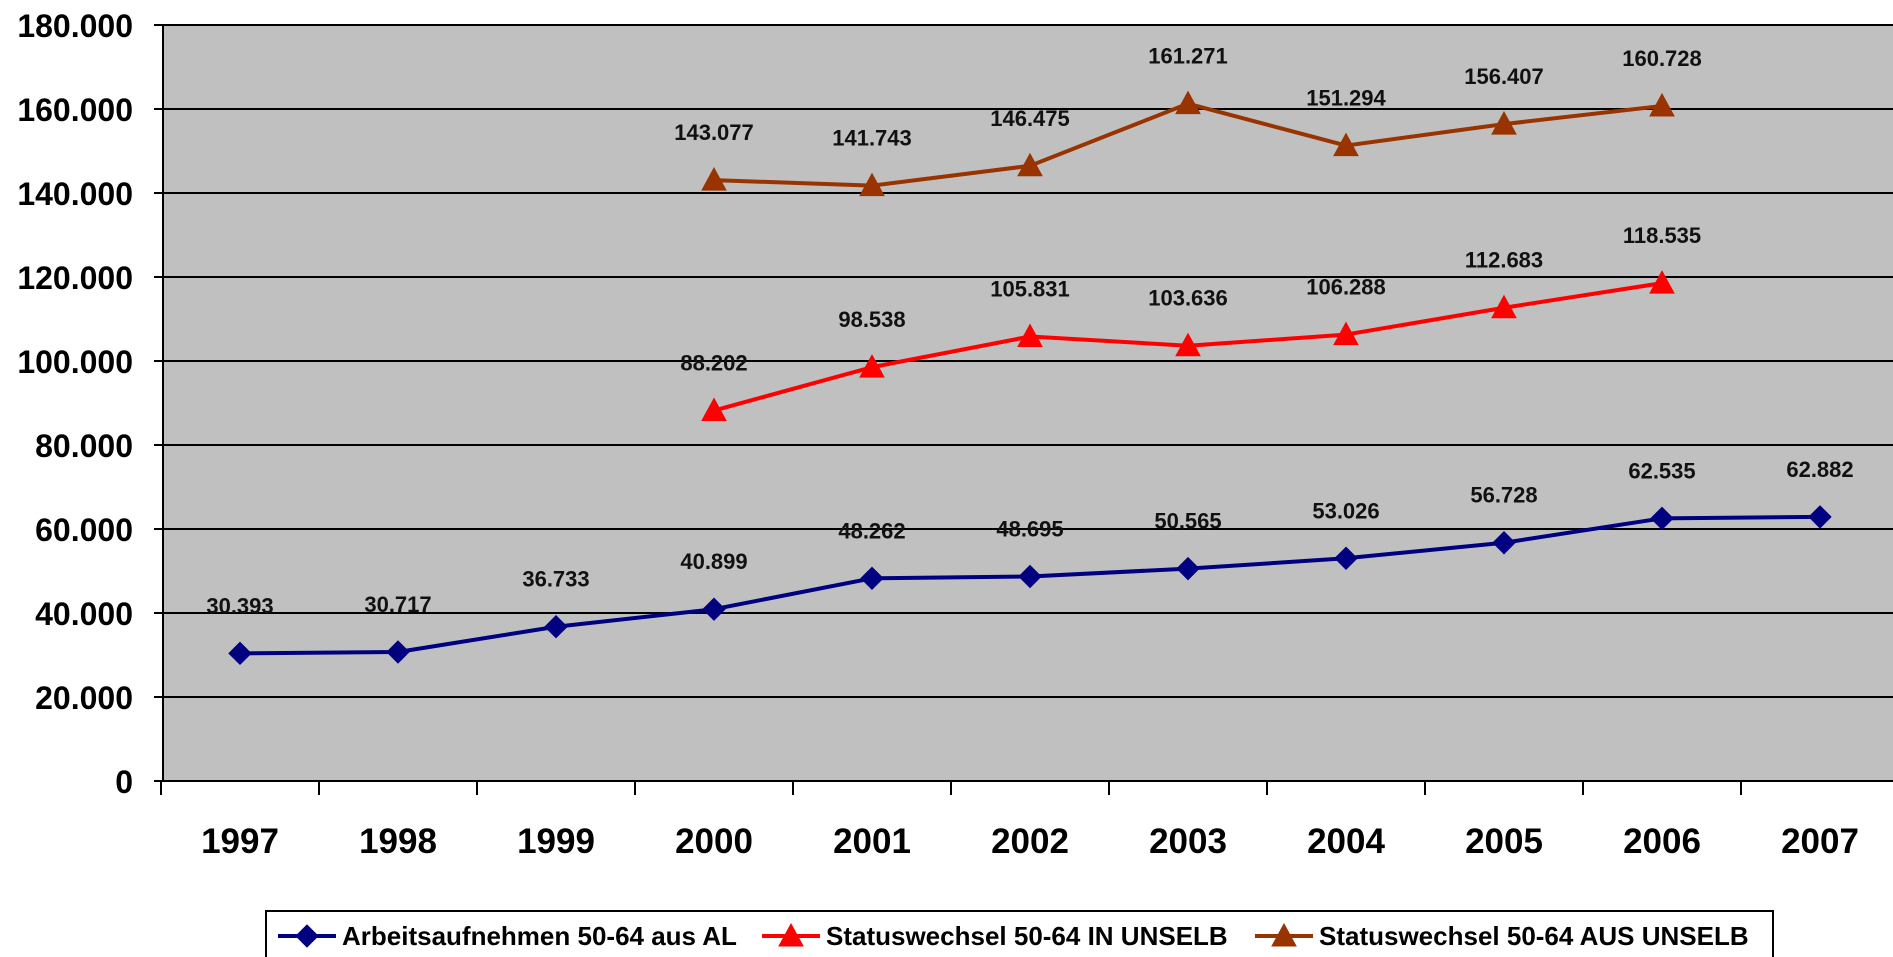 This screenshot has width=1893, height=957. What do you see at coordinates (1504, 76) in the screenshot?
I see `data-label: 156.407` at bounding box center [1504, 76].